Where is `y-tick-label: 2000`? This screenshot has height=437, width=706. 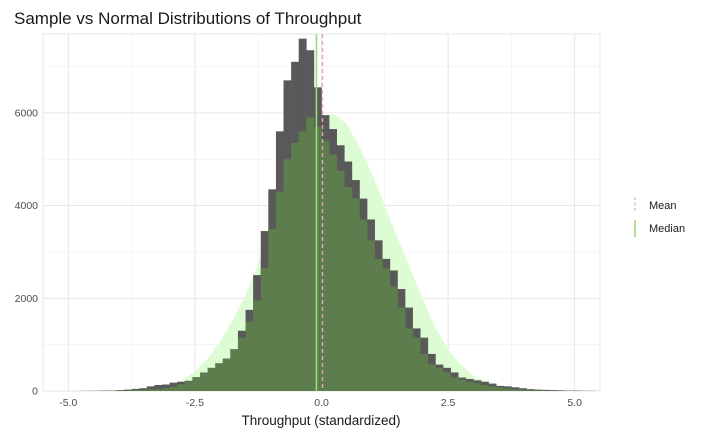 y-tick-label: 2000 is located at coordinates (27, 299).